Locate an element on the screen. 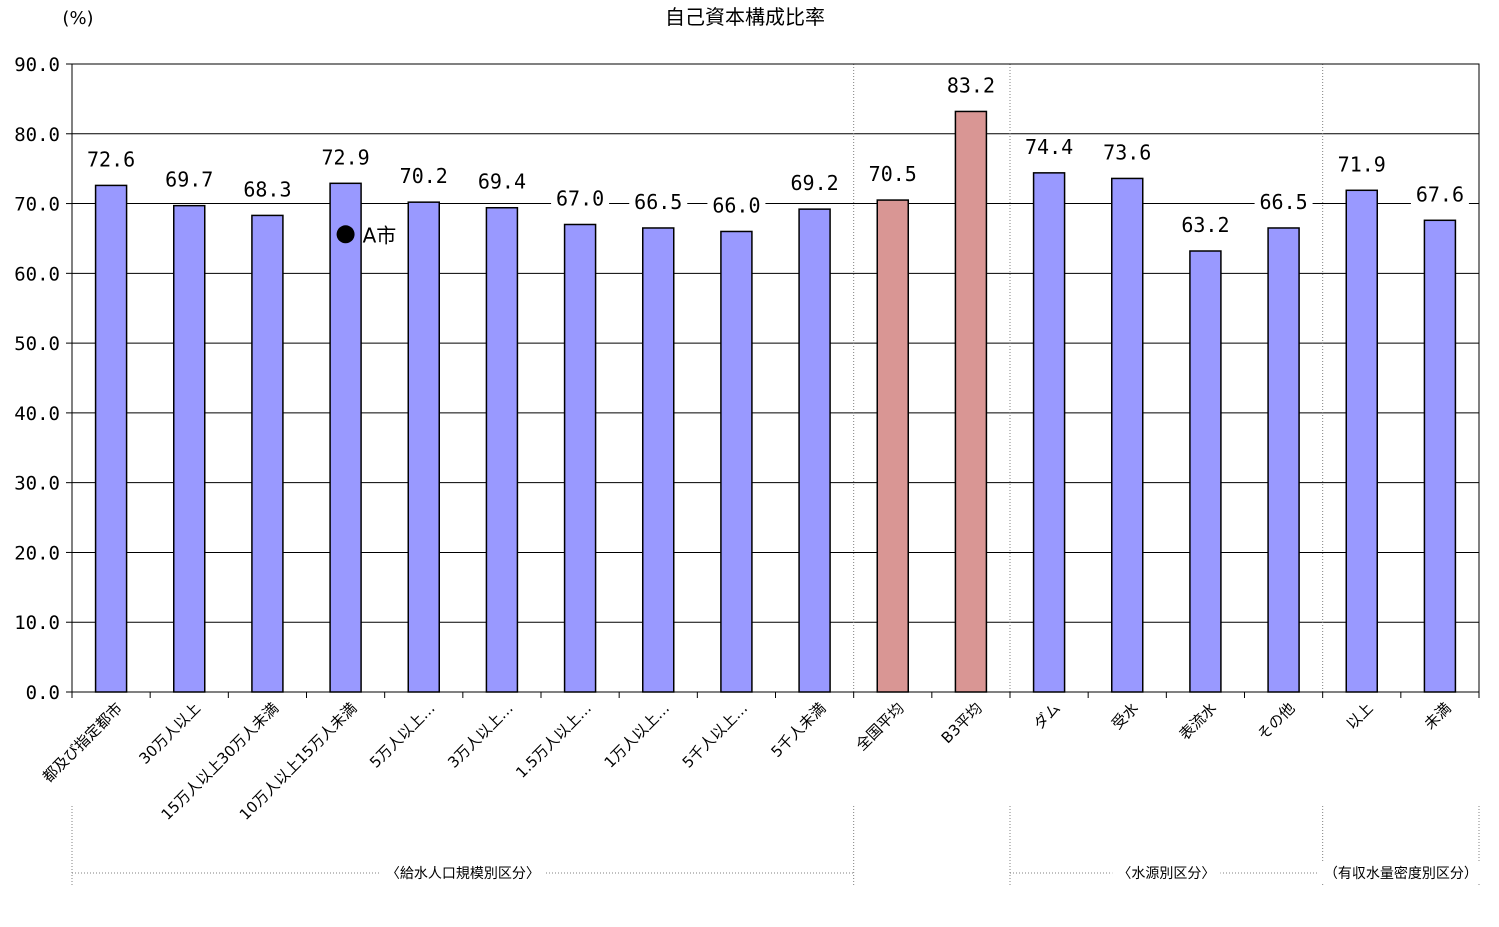 The image size is (1499, 927). data-label: 70.5 is located at coordinates (893, 174).